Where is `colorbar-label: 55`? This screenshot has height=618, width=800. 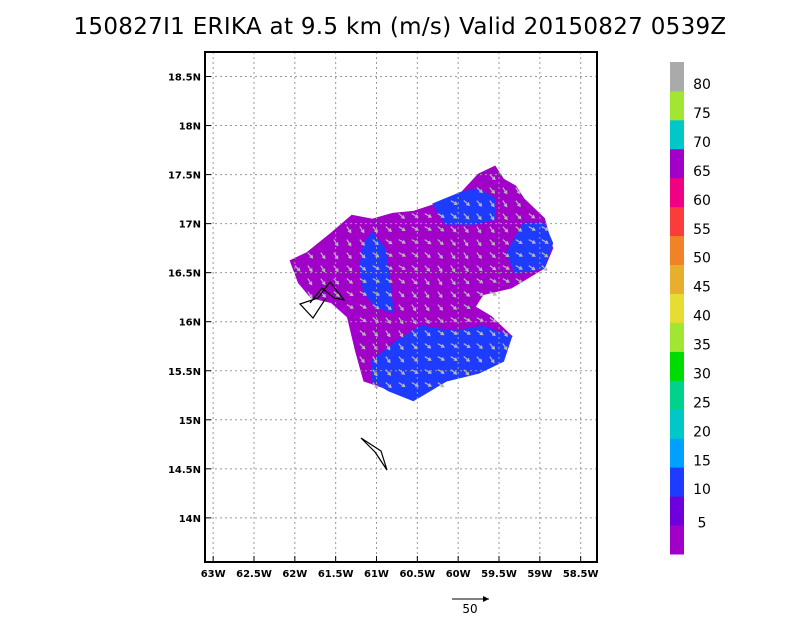
colorbar-label: 55 is located at coordinates (702, 230).